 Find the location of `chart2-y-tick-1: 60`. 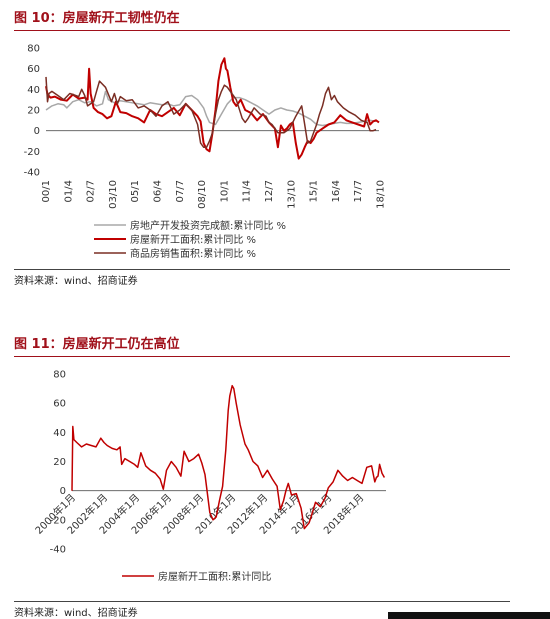

chart2-y-tick-1: 60 is located at coordinates (59, 404).